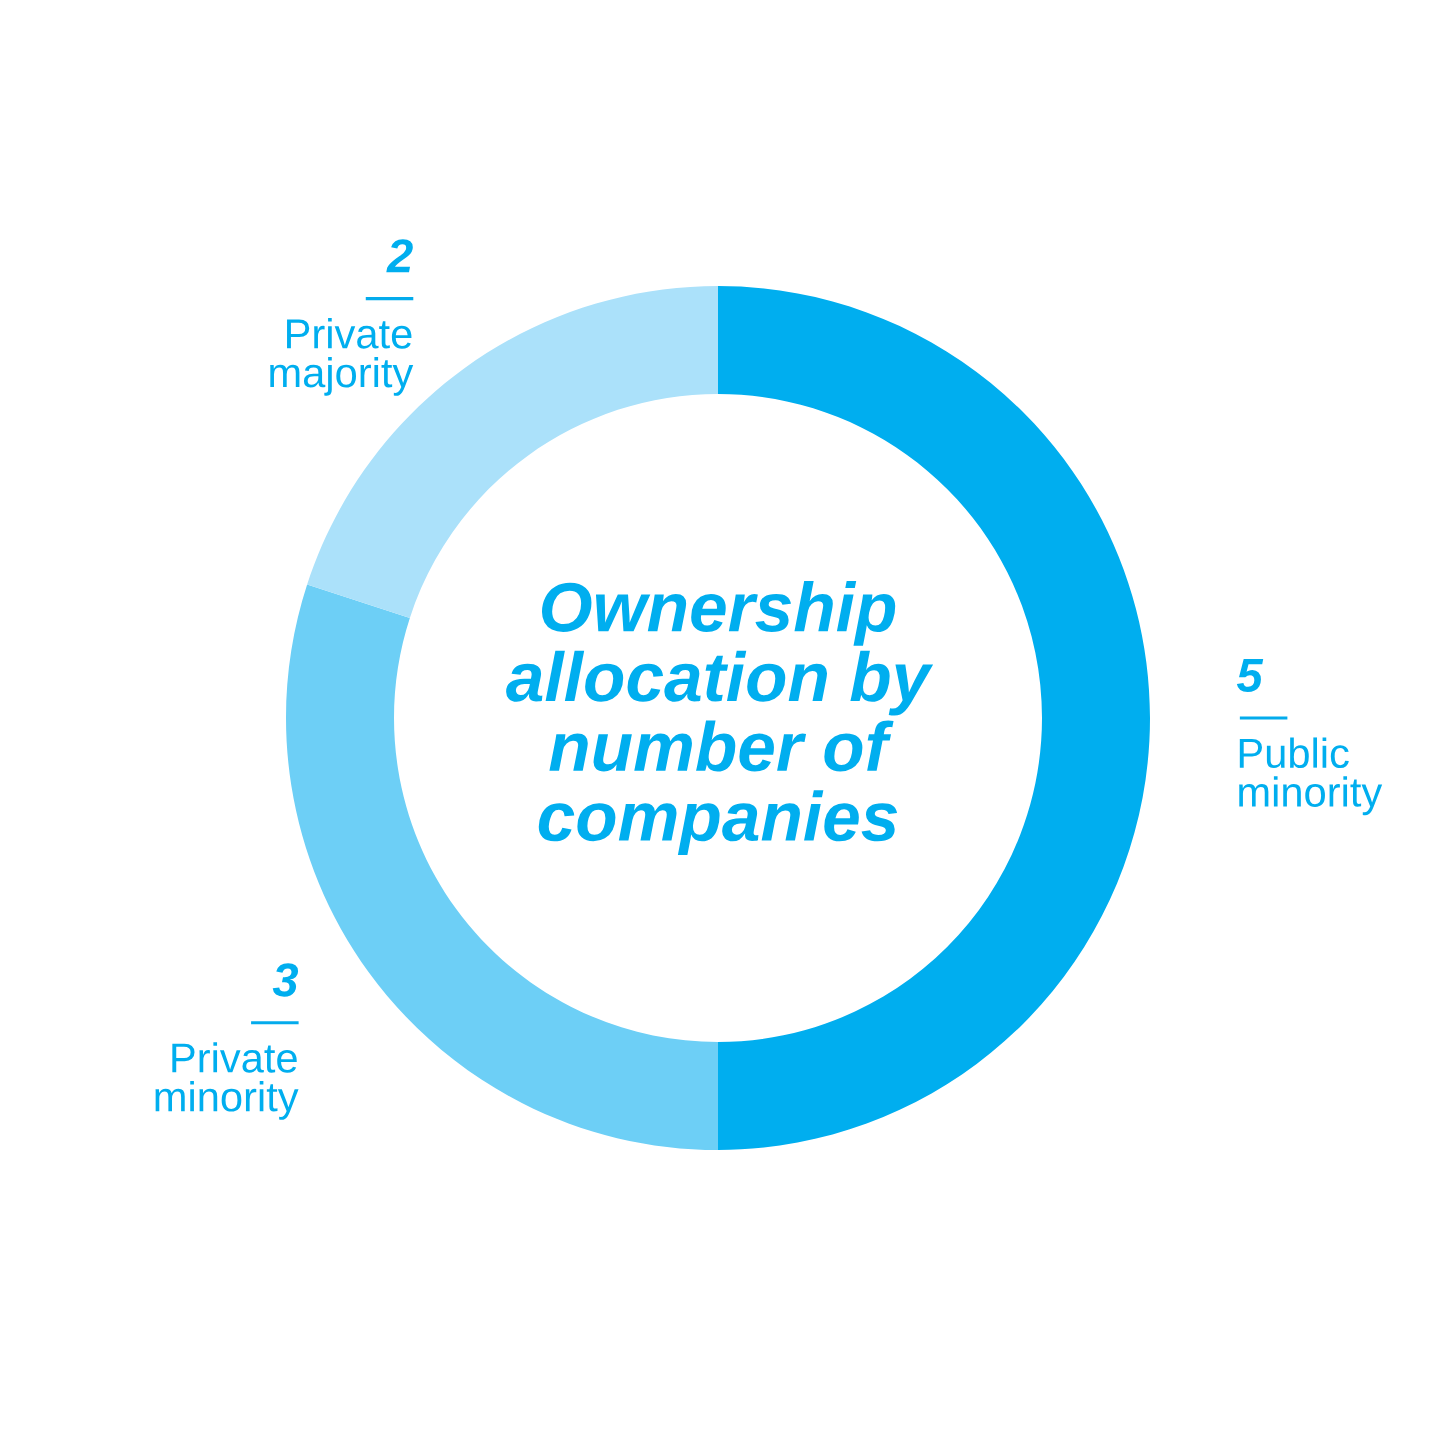 The height and width of the screenshot is (1439, 1440). Describe the element at coordinates (1311, 776) in the screenshot. I see `legend-label: Public minority` at that location.